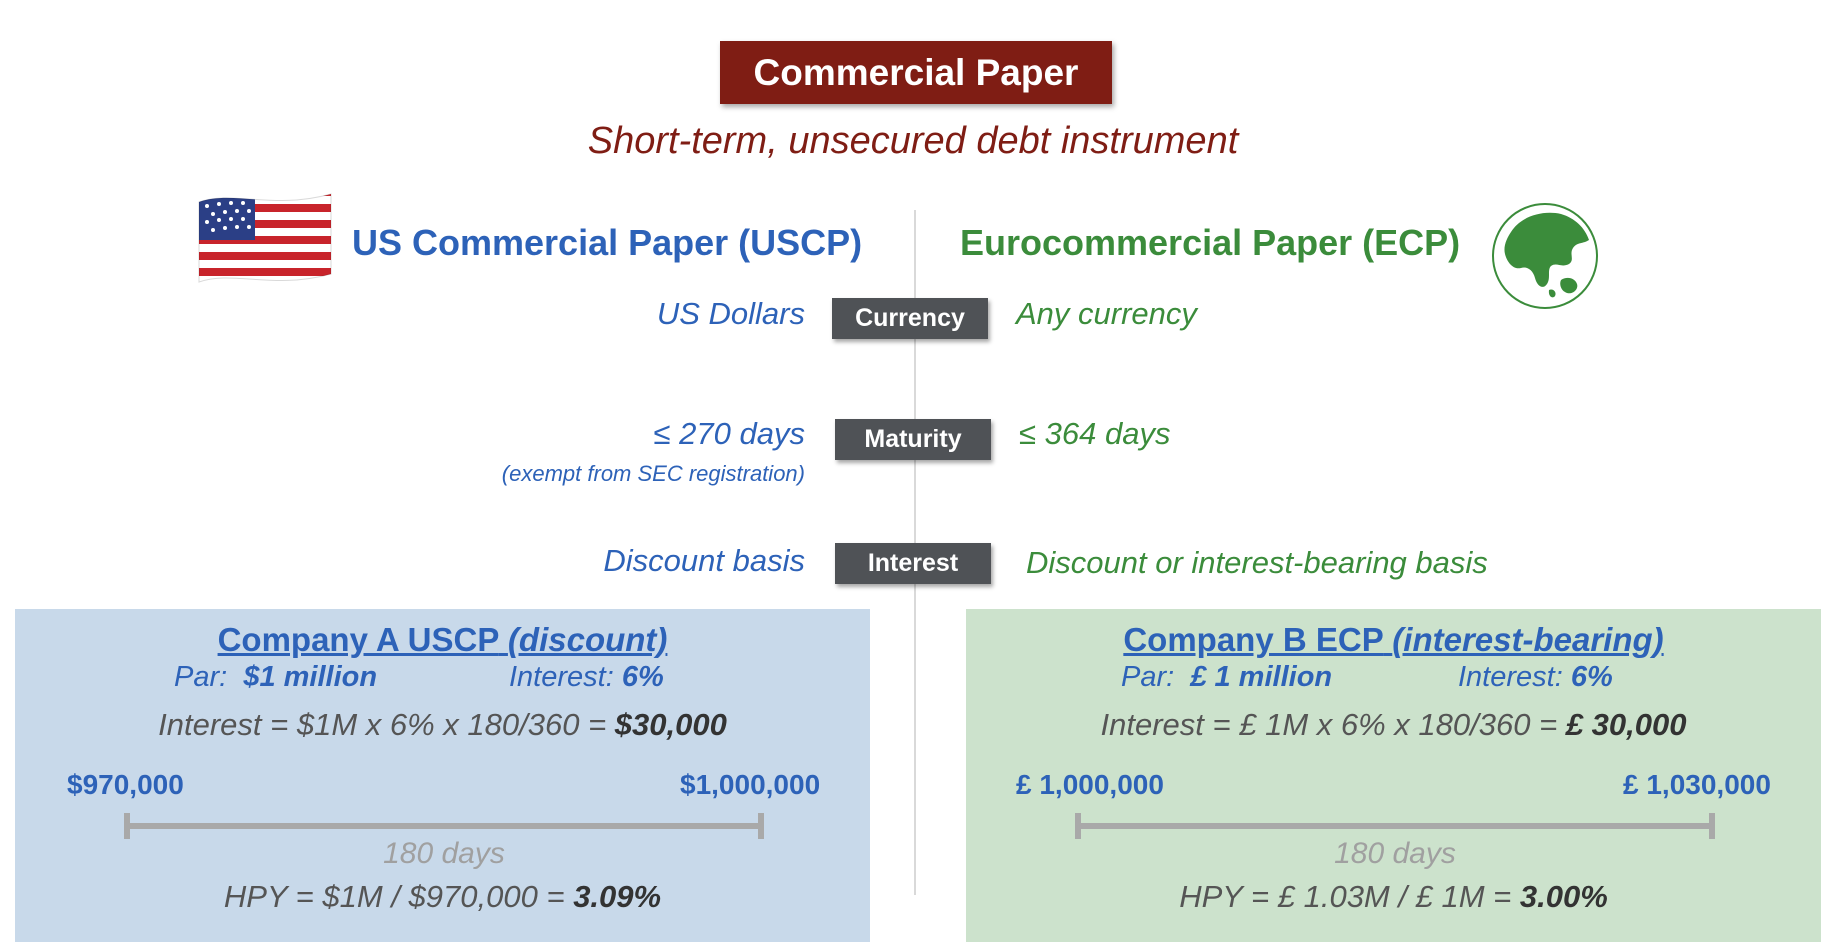 The image size is (1826, 942). What do you see at coordinates (1345, 896) in the screenshot?
I see `example-b-hpy-text: HPY = £ 1.03M / £ 1M =` at bounding box center [1345, 896].